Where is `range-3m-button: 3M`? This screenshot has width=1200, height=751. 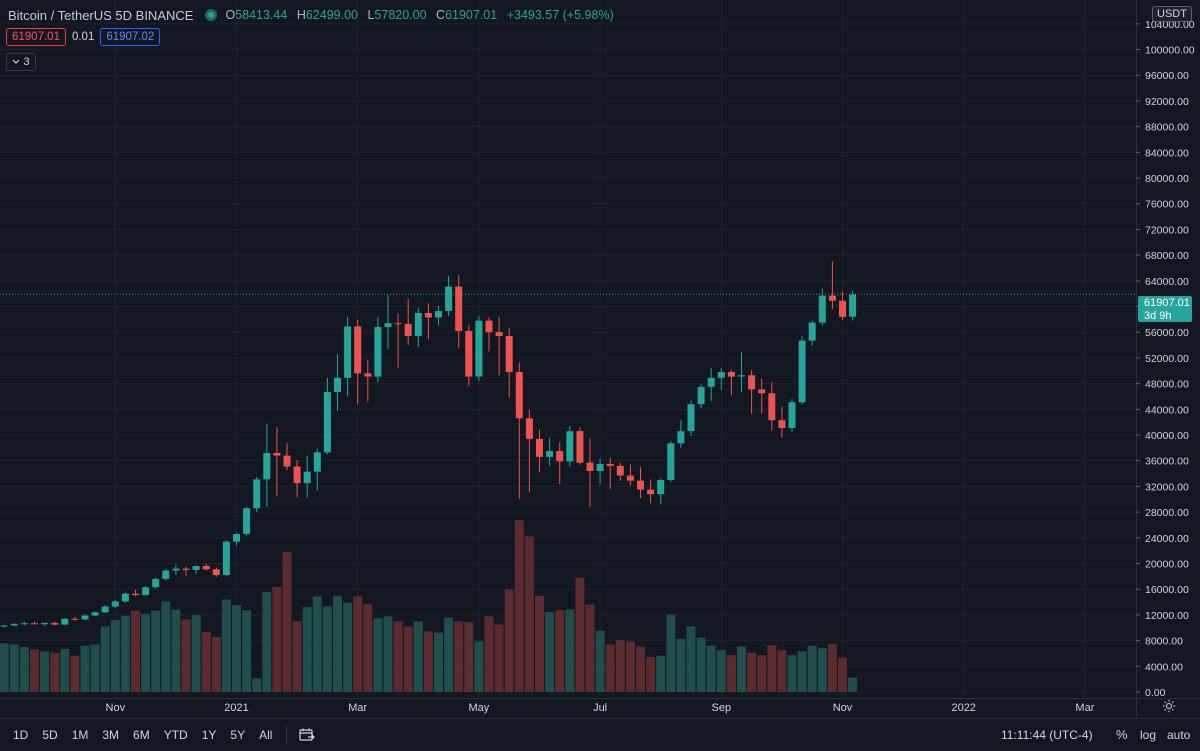 range-3m-button: 3M is located at coordinates (111, 735).